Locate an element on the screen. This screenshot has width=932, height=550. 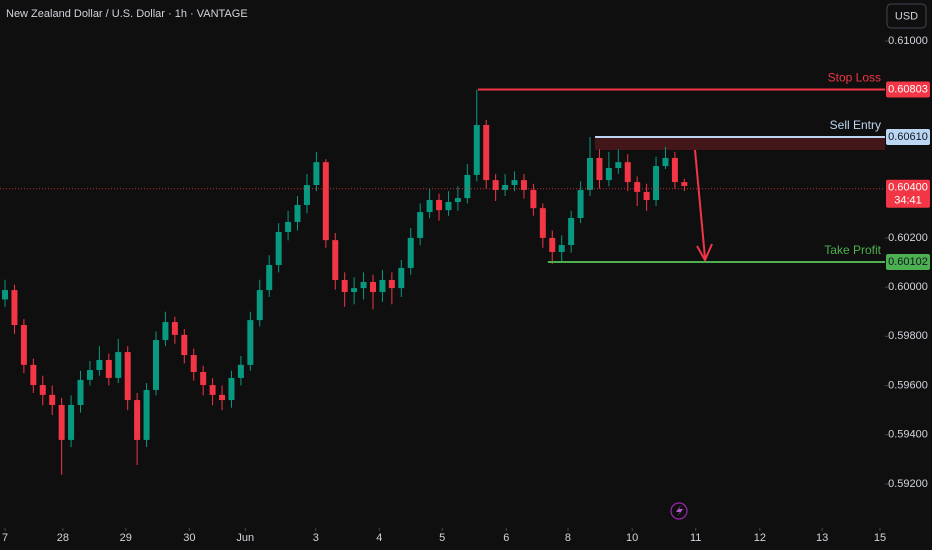
x-tick-label: Jun is located at coordinates (245, 538).